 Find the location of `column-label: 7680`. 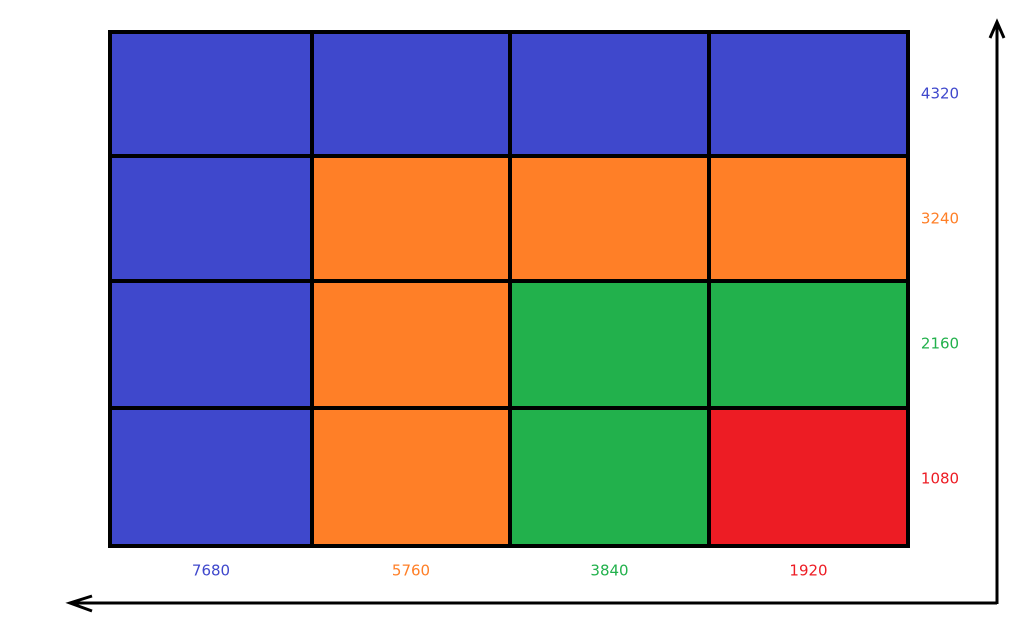

column-label: 7680 is located at coordinates (211, 571).